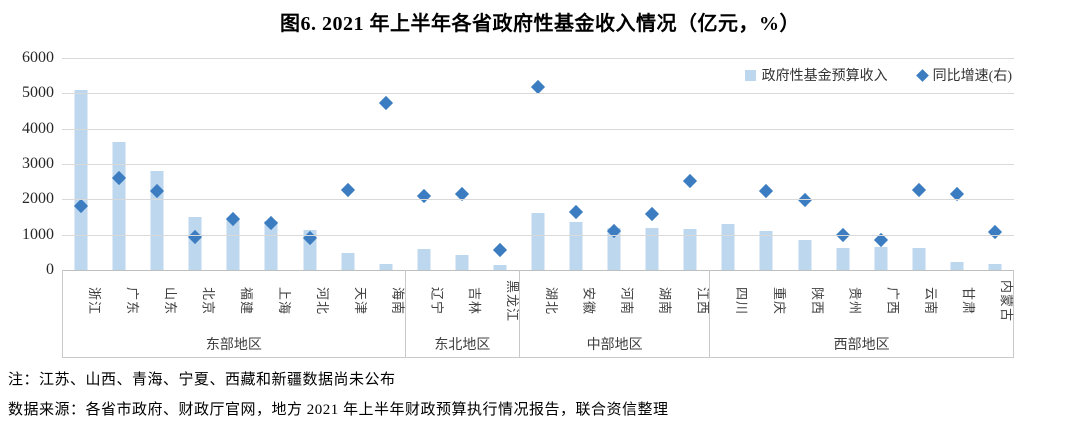 This screenshot has width=1080, height=432. What do you see at coordinates (972, 76) in the screenshot?
I see `legend-growth-label: 同比增速(右)` at bounding box center [972, 76].